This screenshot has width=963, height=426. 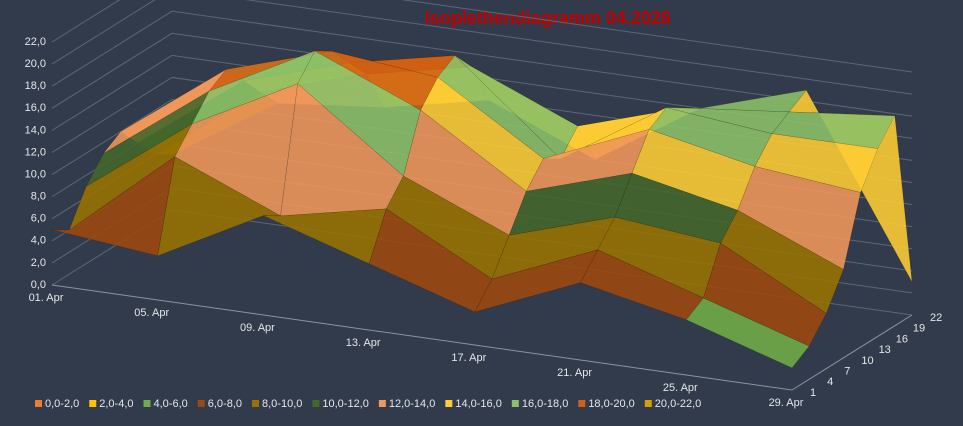 I want to click on z-tick-label: 8,0, so click(x=38, y=197).